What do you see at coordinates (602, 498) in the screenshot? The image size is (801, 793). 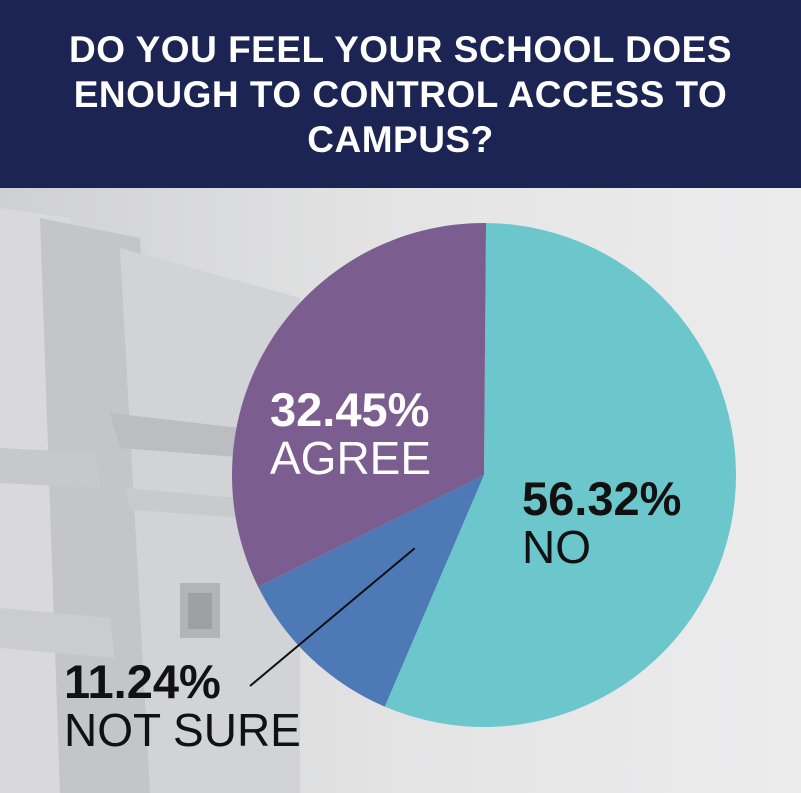 I see `no-percent: 56.32%` at bounding box center [602, 498].